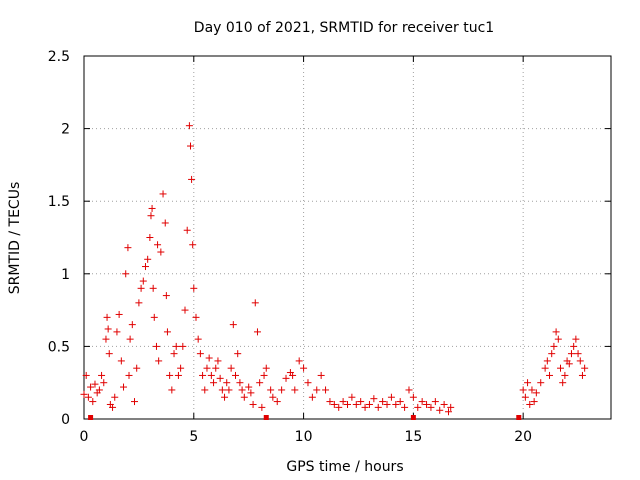 The height and width of the screenshot is (480, 640). I want to click on y-tick-label: 1, so click(65, 275).